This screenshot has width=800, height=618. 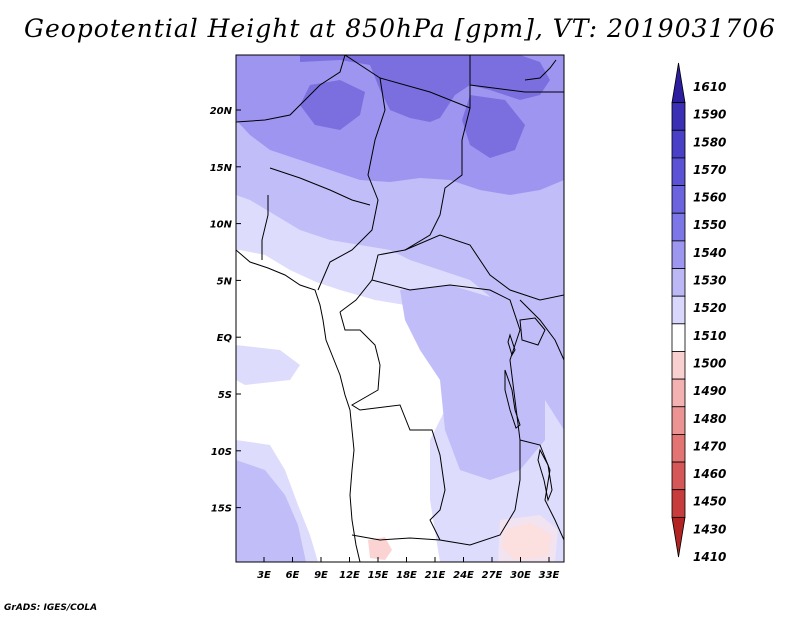 What do you see at coordinates (293, 575) in the screenshot?
I see `lon-tick-label: 6E` at bounding box center [293, 575].